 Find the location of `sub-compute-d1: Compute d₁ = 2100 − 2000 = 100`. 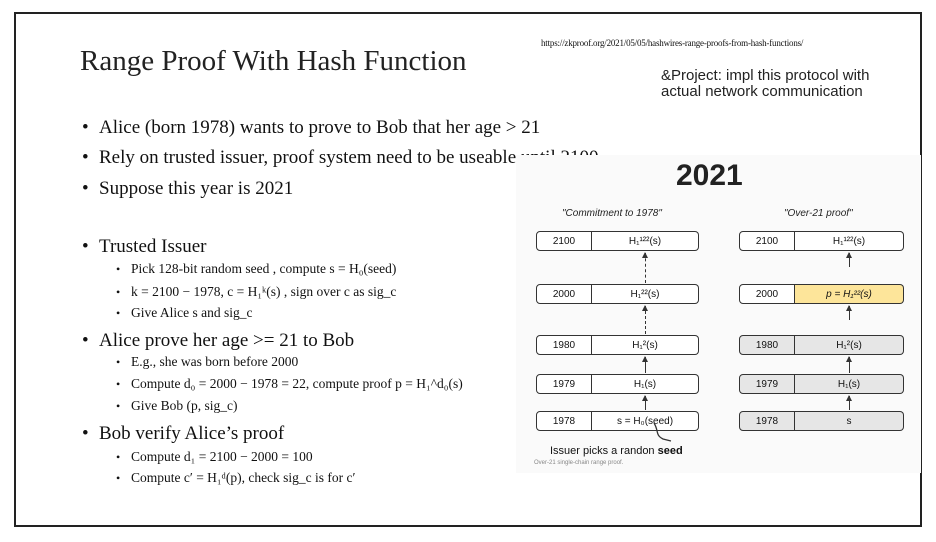

sub-compute-d1: Compute d₁ = 2100 − 2000 = 100 is located at coordinates (214, 457).